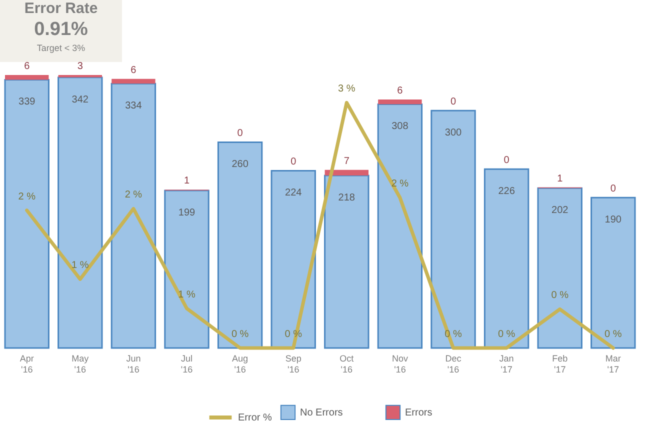  Describe the element at coordinates (61, 48) in the screenshot. I see `text: Target < 3%` at that location.